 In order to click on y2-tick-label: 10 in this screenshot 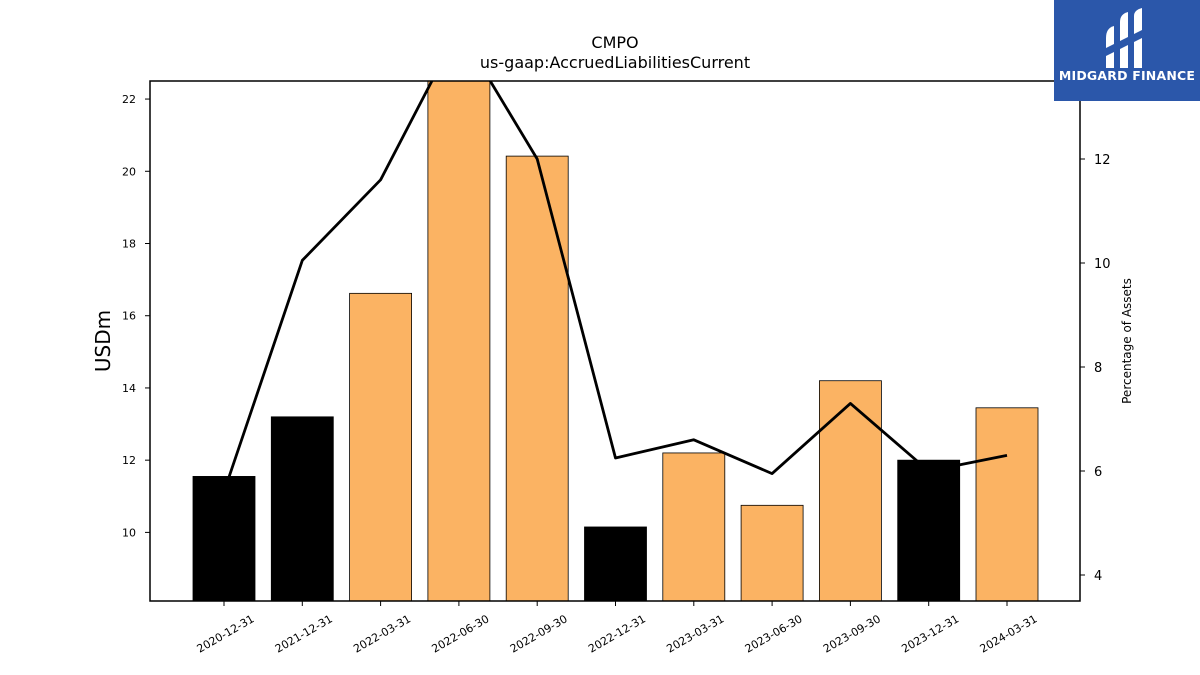, I will do `click(1102, 264)`.